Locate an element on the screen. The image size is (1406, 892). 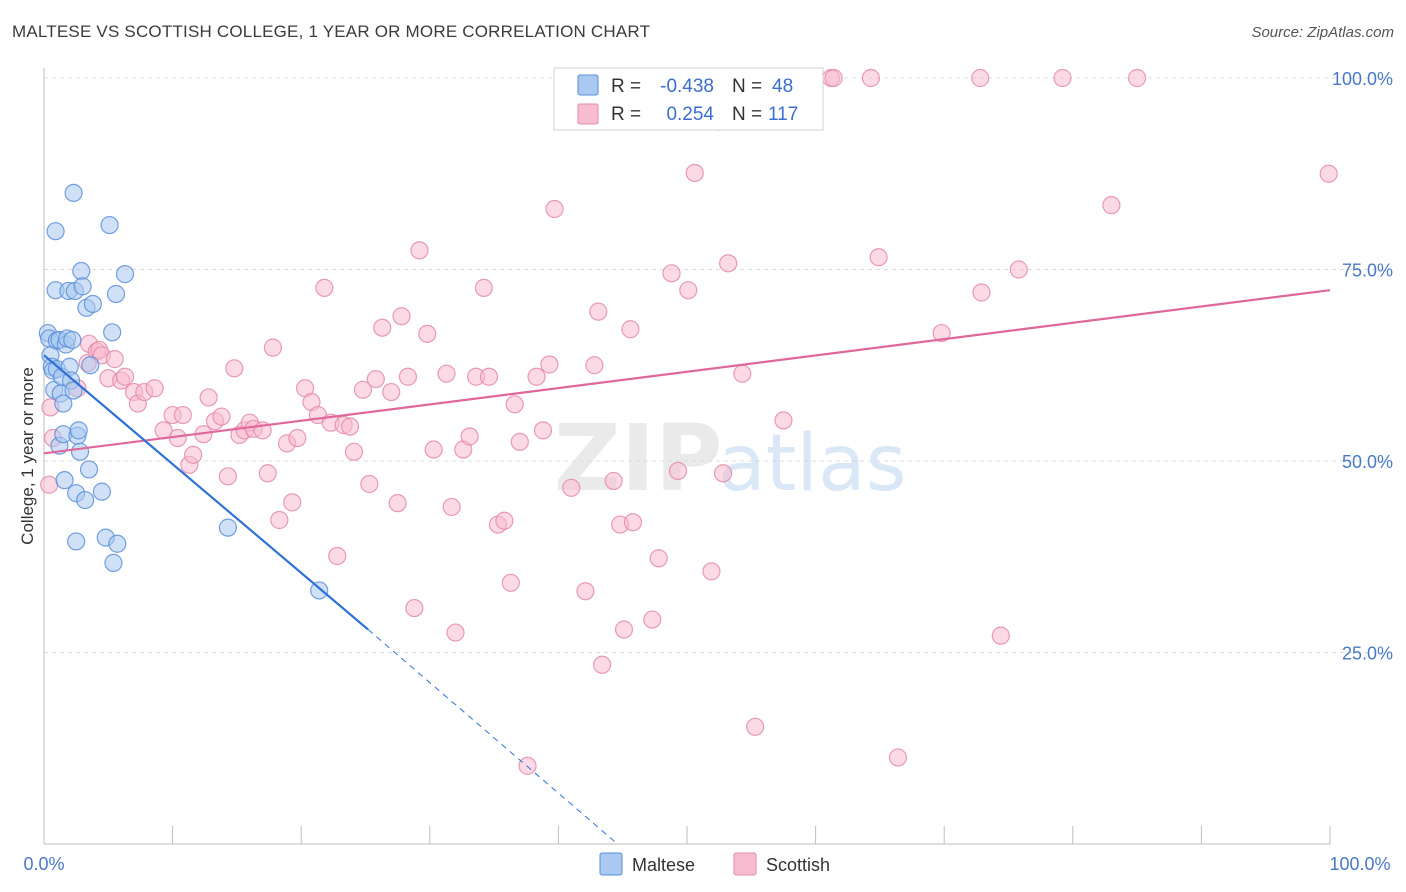
maltese-r-label: R = is located at coordinates (626, 86).